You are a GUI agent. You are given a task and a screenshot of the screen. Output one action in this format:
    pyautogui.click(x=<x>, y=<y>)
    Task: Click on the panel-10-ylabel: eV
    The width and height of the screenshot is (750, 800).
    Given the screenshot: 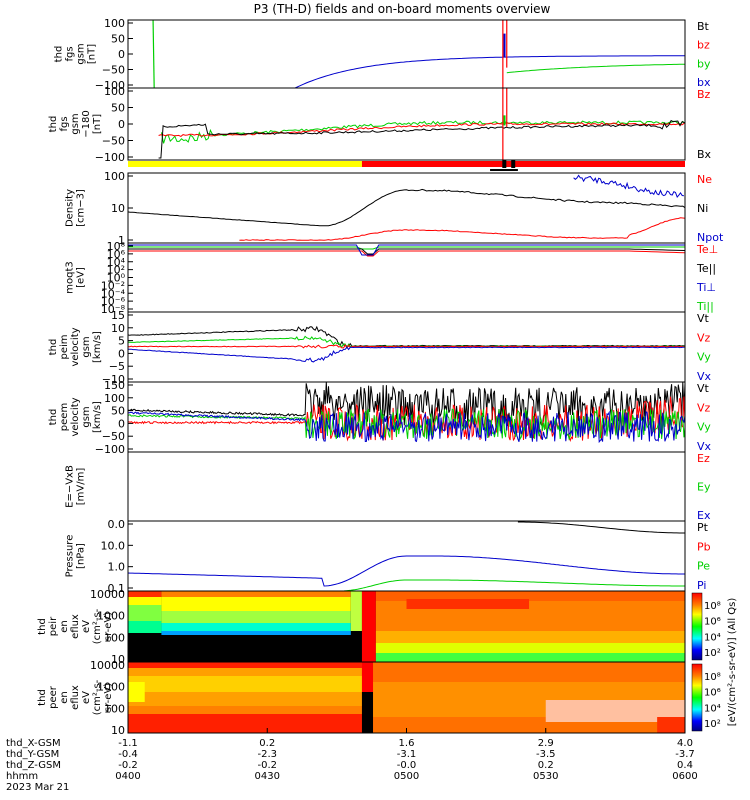 What is the action you would take?
    pyautogui.click(x=86, y=697)
    